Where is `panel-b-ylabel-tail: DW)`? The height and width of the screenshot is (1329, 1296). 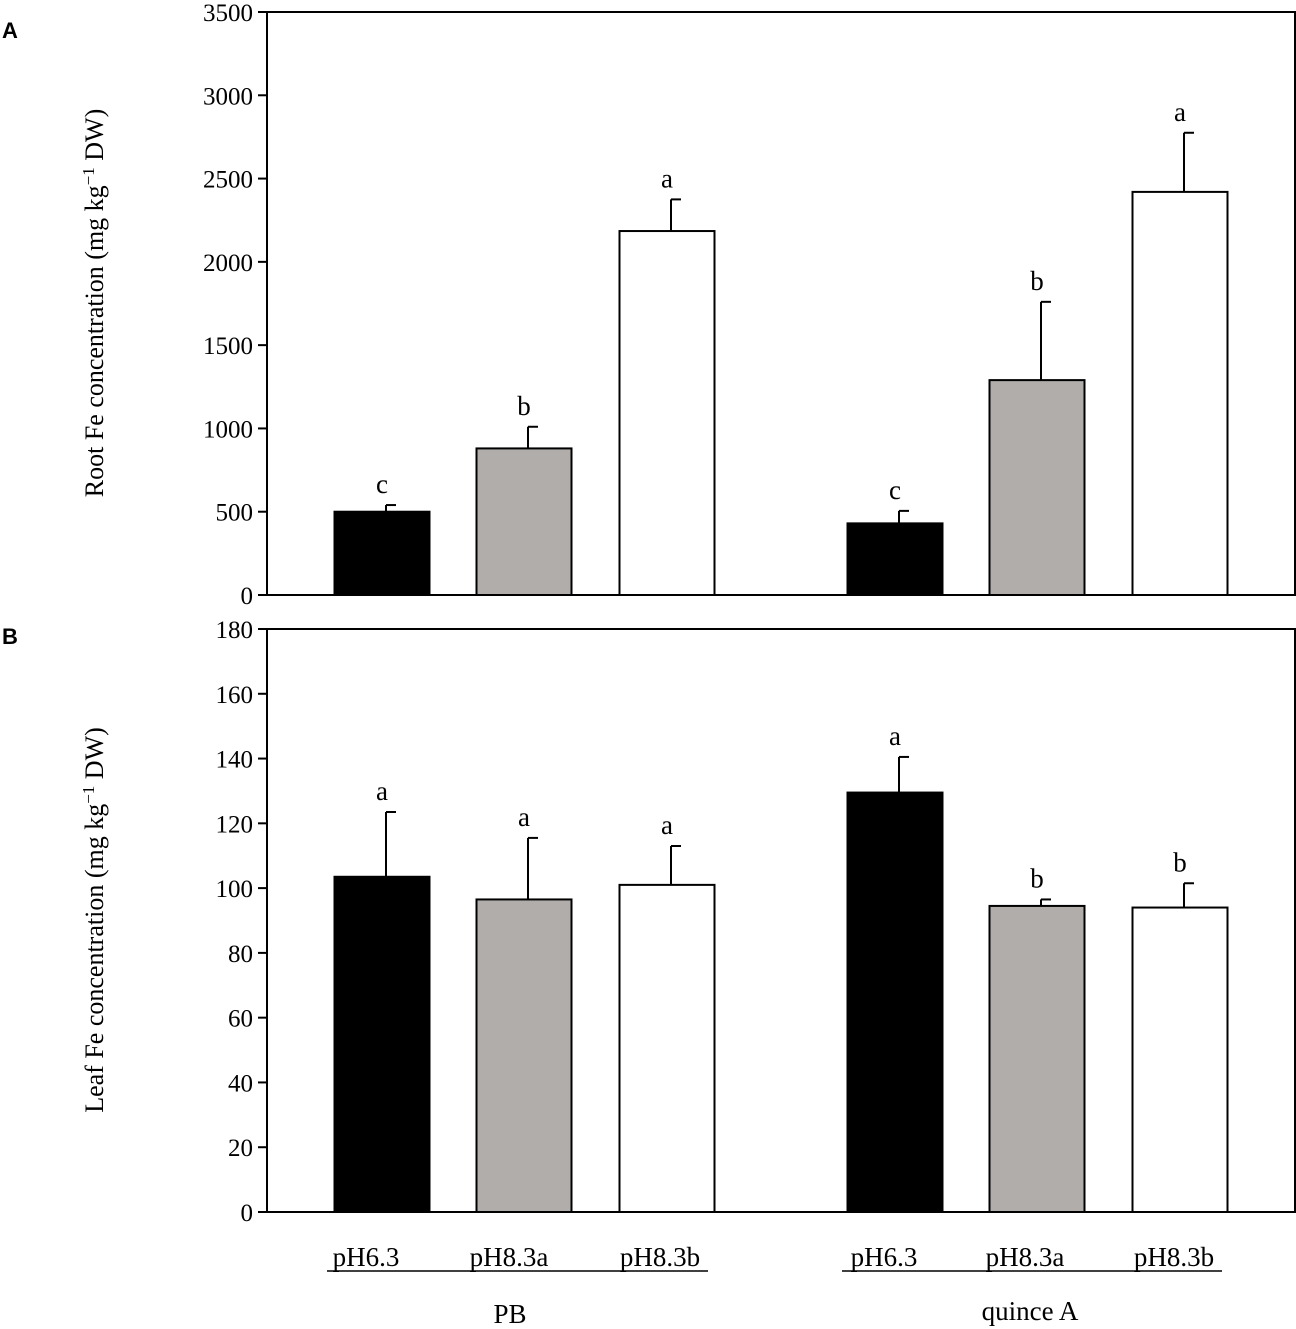
panel-b-ylabel-tail: DW) is located at coordinates (94, 756).